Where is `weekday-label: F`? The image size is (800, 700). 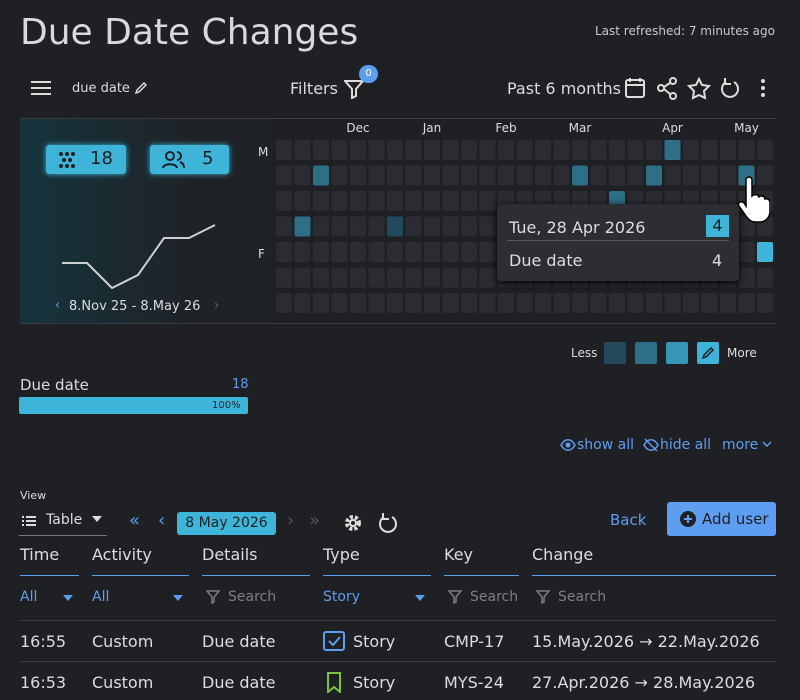
weekday-label: F is located at coordinates (261, 254).